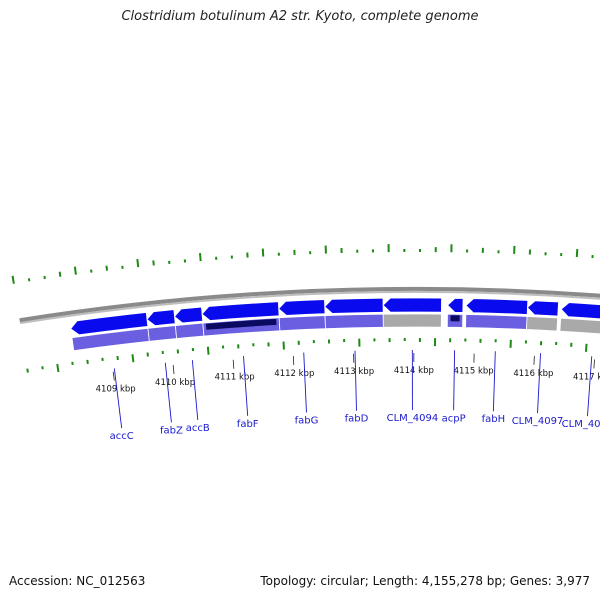 The height and width of the screenshot is (600, 600). What do you see at coordinates (248, 424) in the screenshot?
I see `gene-label-fabf: fabF` at bounding box center [248, 424].